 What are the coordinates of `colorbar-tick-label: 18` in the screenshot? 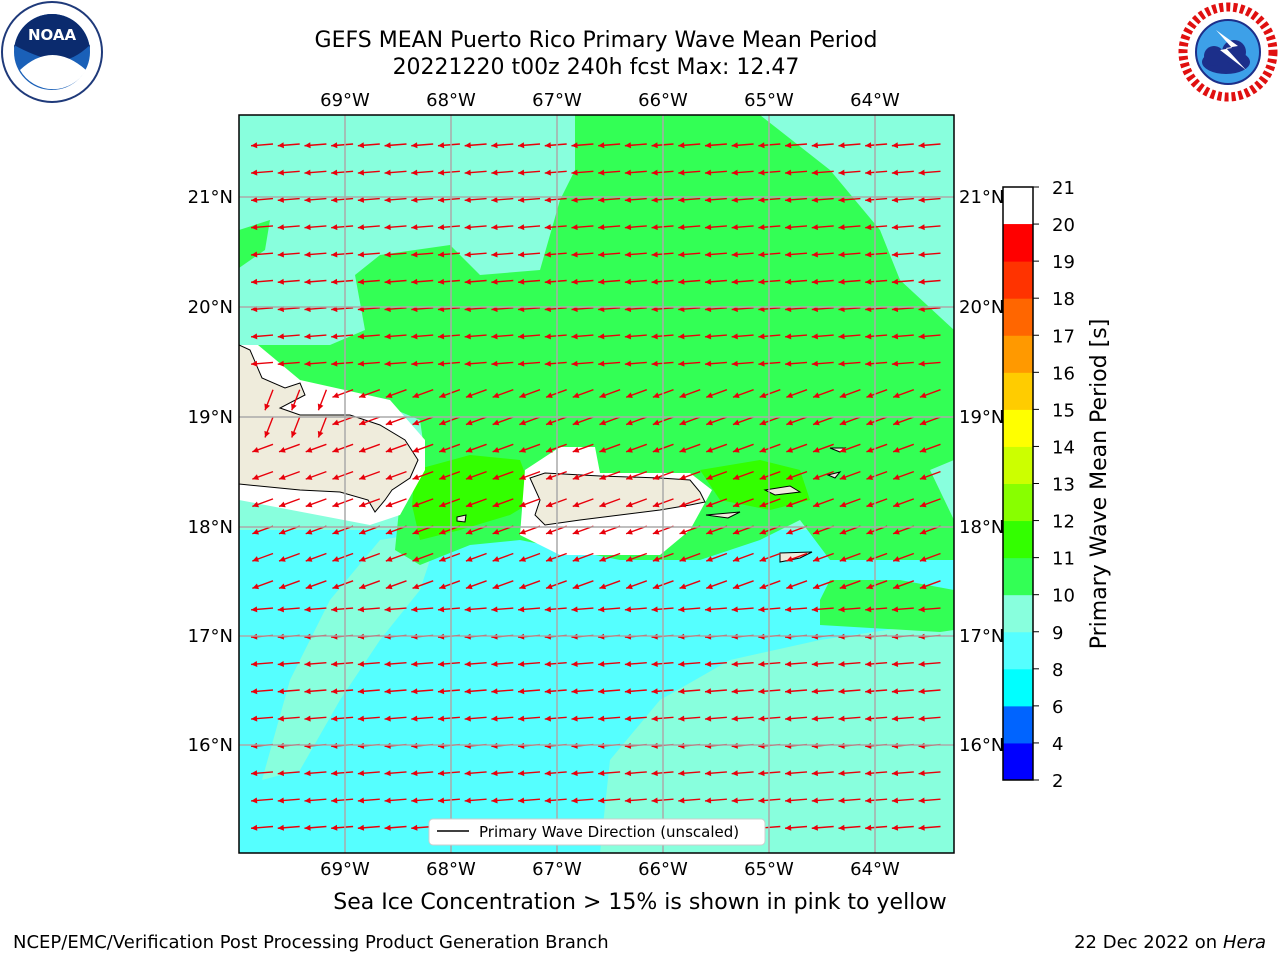 It's located at (1063, 299).